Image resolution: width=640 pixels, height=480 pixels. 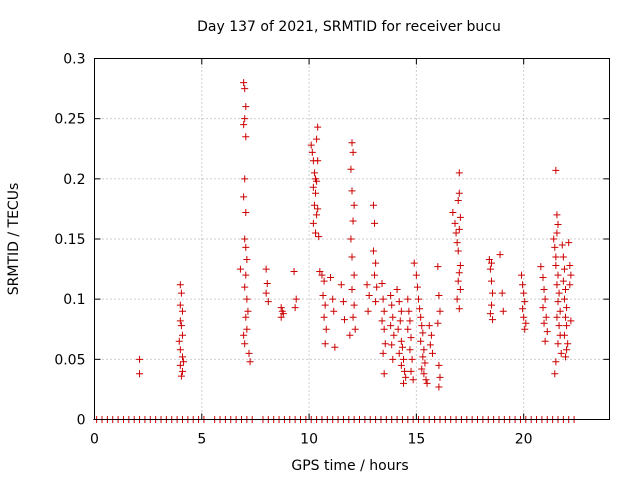 What do you see at coordinates (416, 440) in the screenshot?
I see `x-tick-label: 15` at bounding box center [416, 440].